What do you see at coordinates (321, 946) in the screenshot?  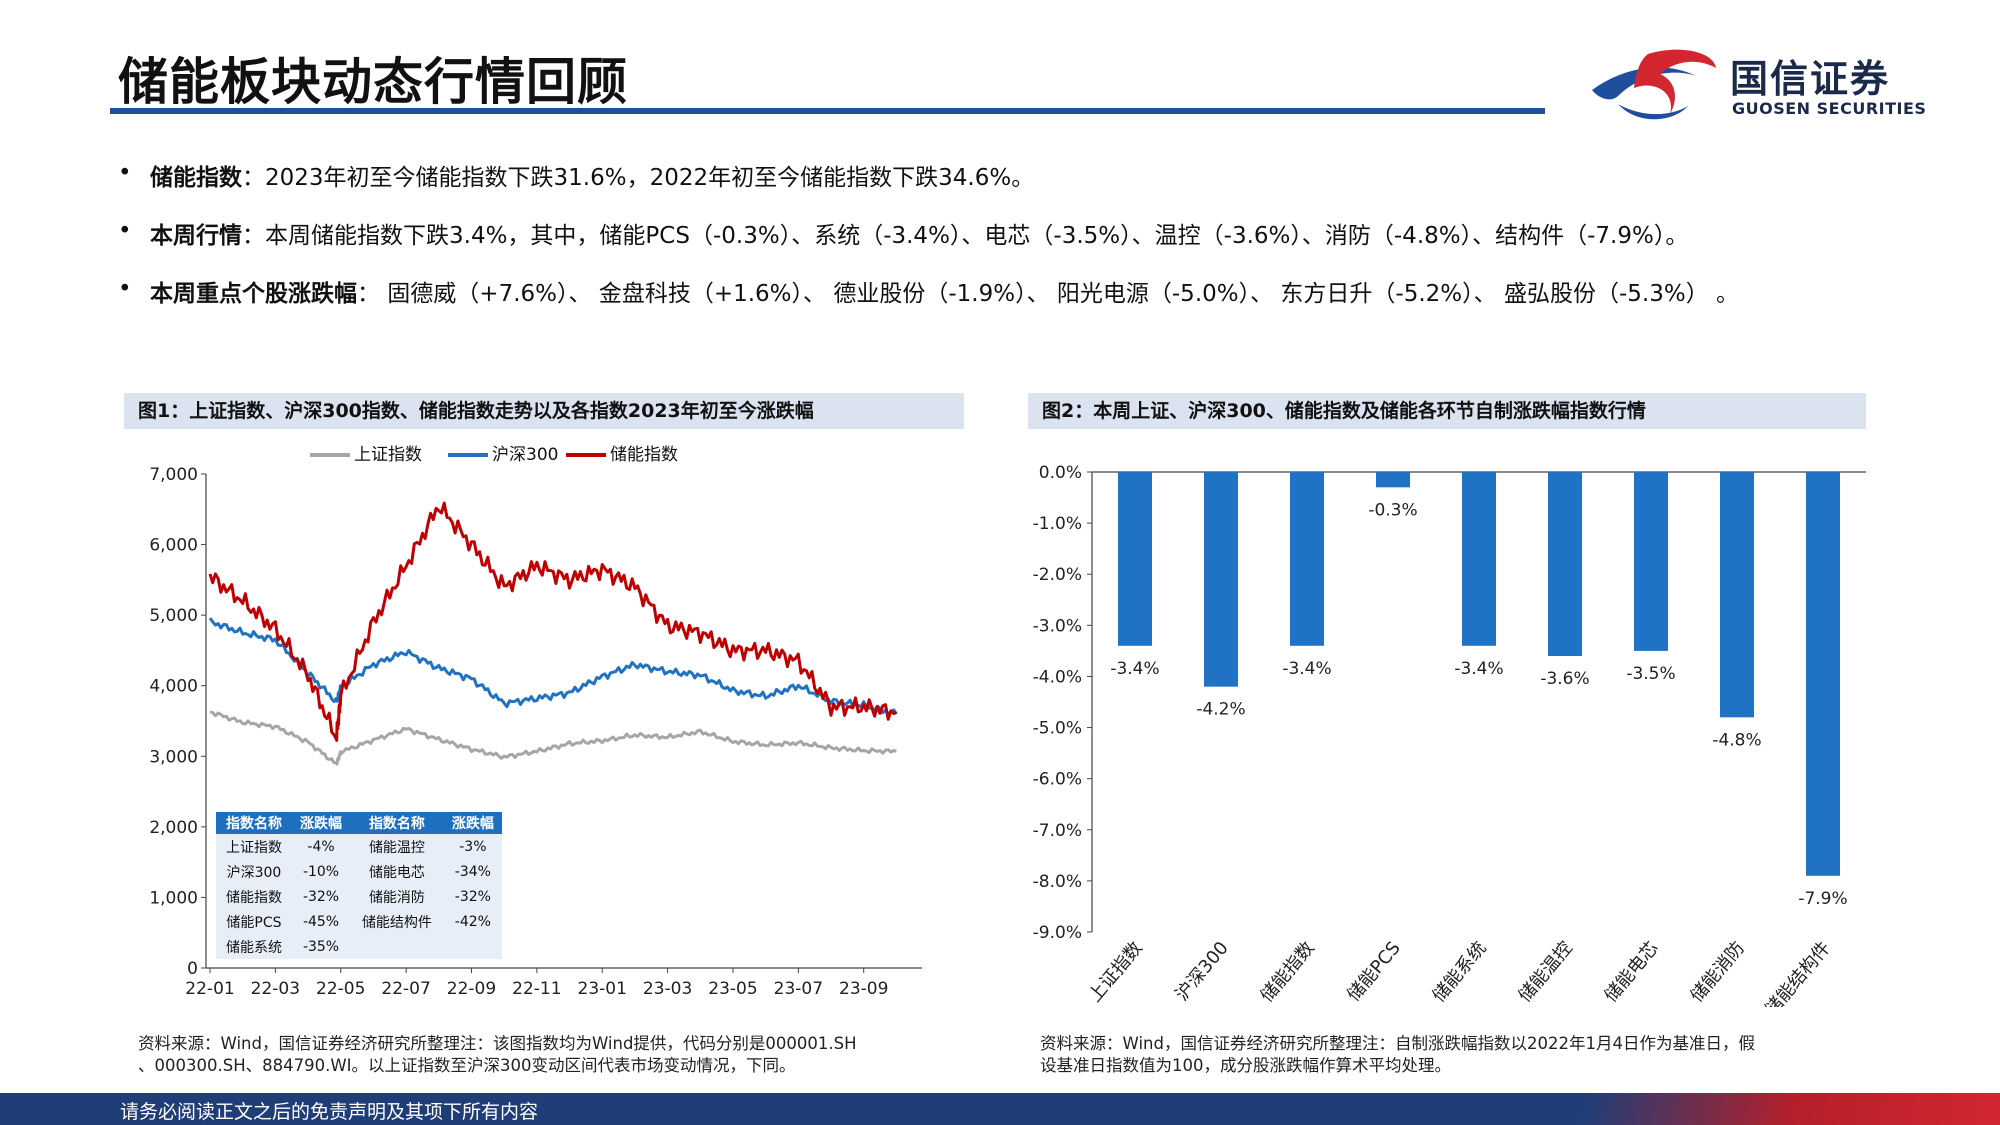 I see `table-cell: -35%` at bounding box center [321, 946].